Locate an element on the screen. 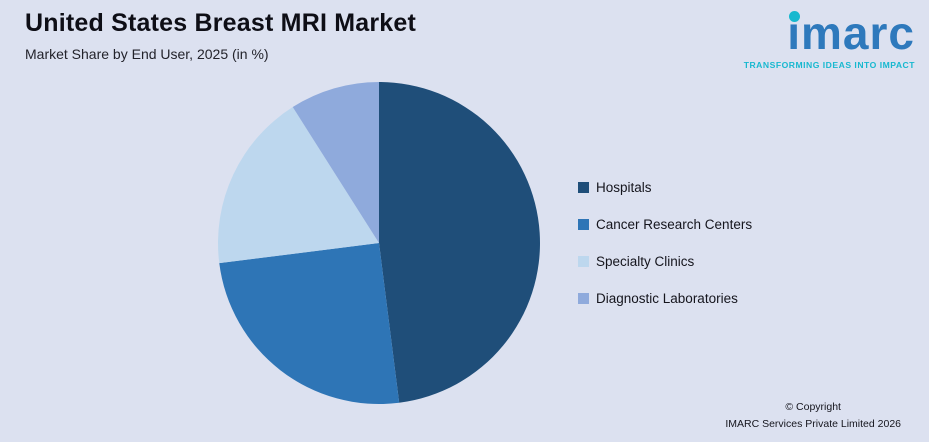 The width and height of the screenshot is (929, 448). logo-tagline: TRANSFORMING IDEAS INTO IMPACT is located at coordinates (829, 65).